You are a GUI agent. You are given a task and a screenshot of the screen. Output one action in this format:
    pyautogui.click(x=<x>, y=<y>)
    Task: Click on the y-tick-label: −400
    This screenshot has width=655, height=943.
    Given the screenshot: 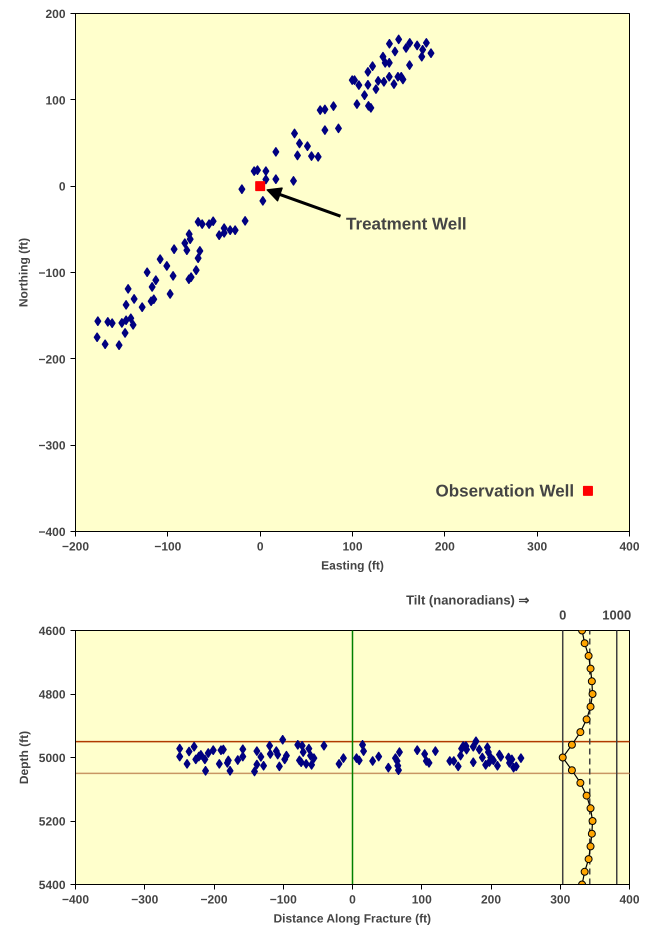 What is the action you would take?
    pyautogui.click(x=52, y=532)
    